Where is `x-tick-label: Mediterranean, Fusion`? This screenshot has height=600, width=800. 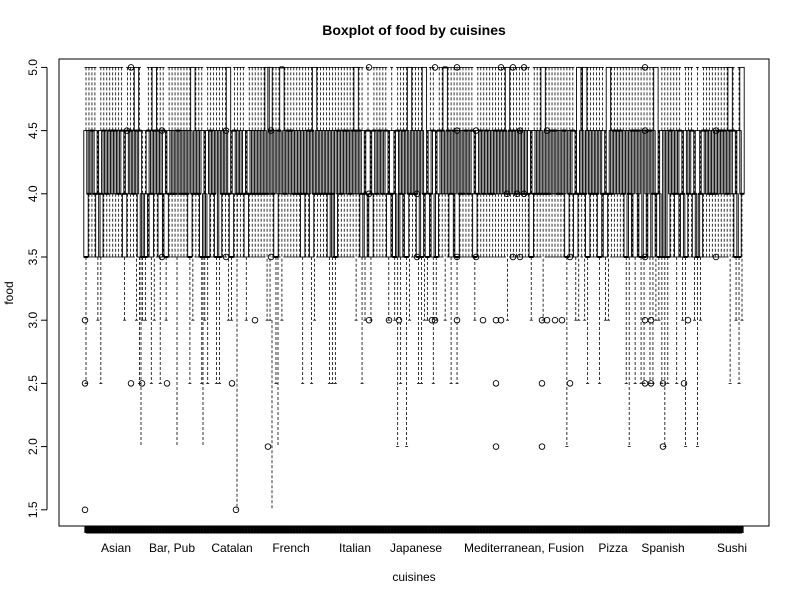
x-tick-label: Mediterranean, Fusion is located at coordinates (524, 548).